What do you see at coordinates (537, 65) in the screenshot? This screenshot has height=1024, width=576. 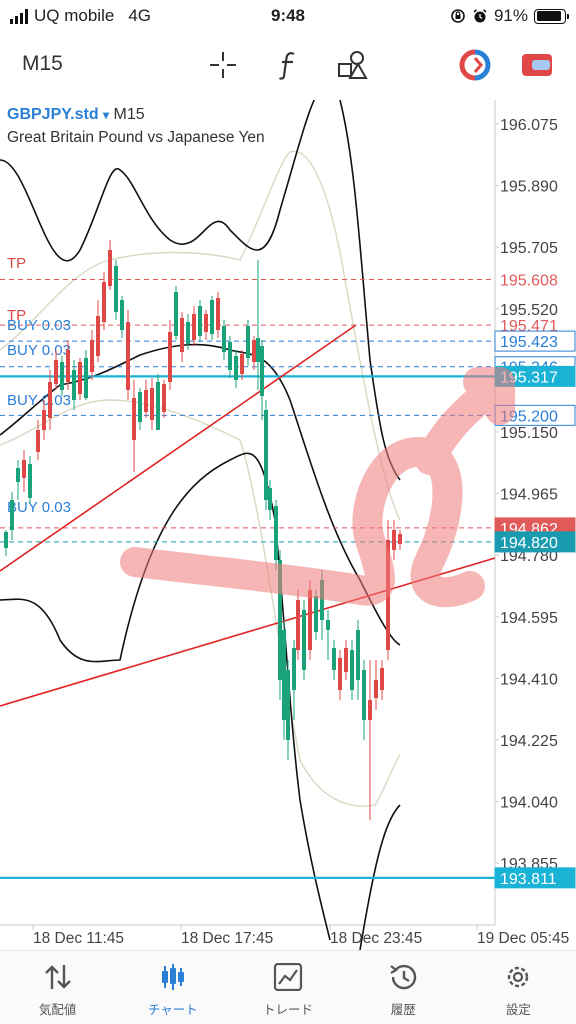 I see `one-click-trade-icon` at bounding box center [537, 65].